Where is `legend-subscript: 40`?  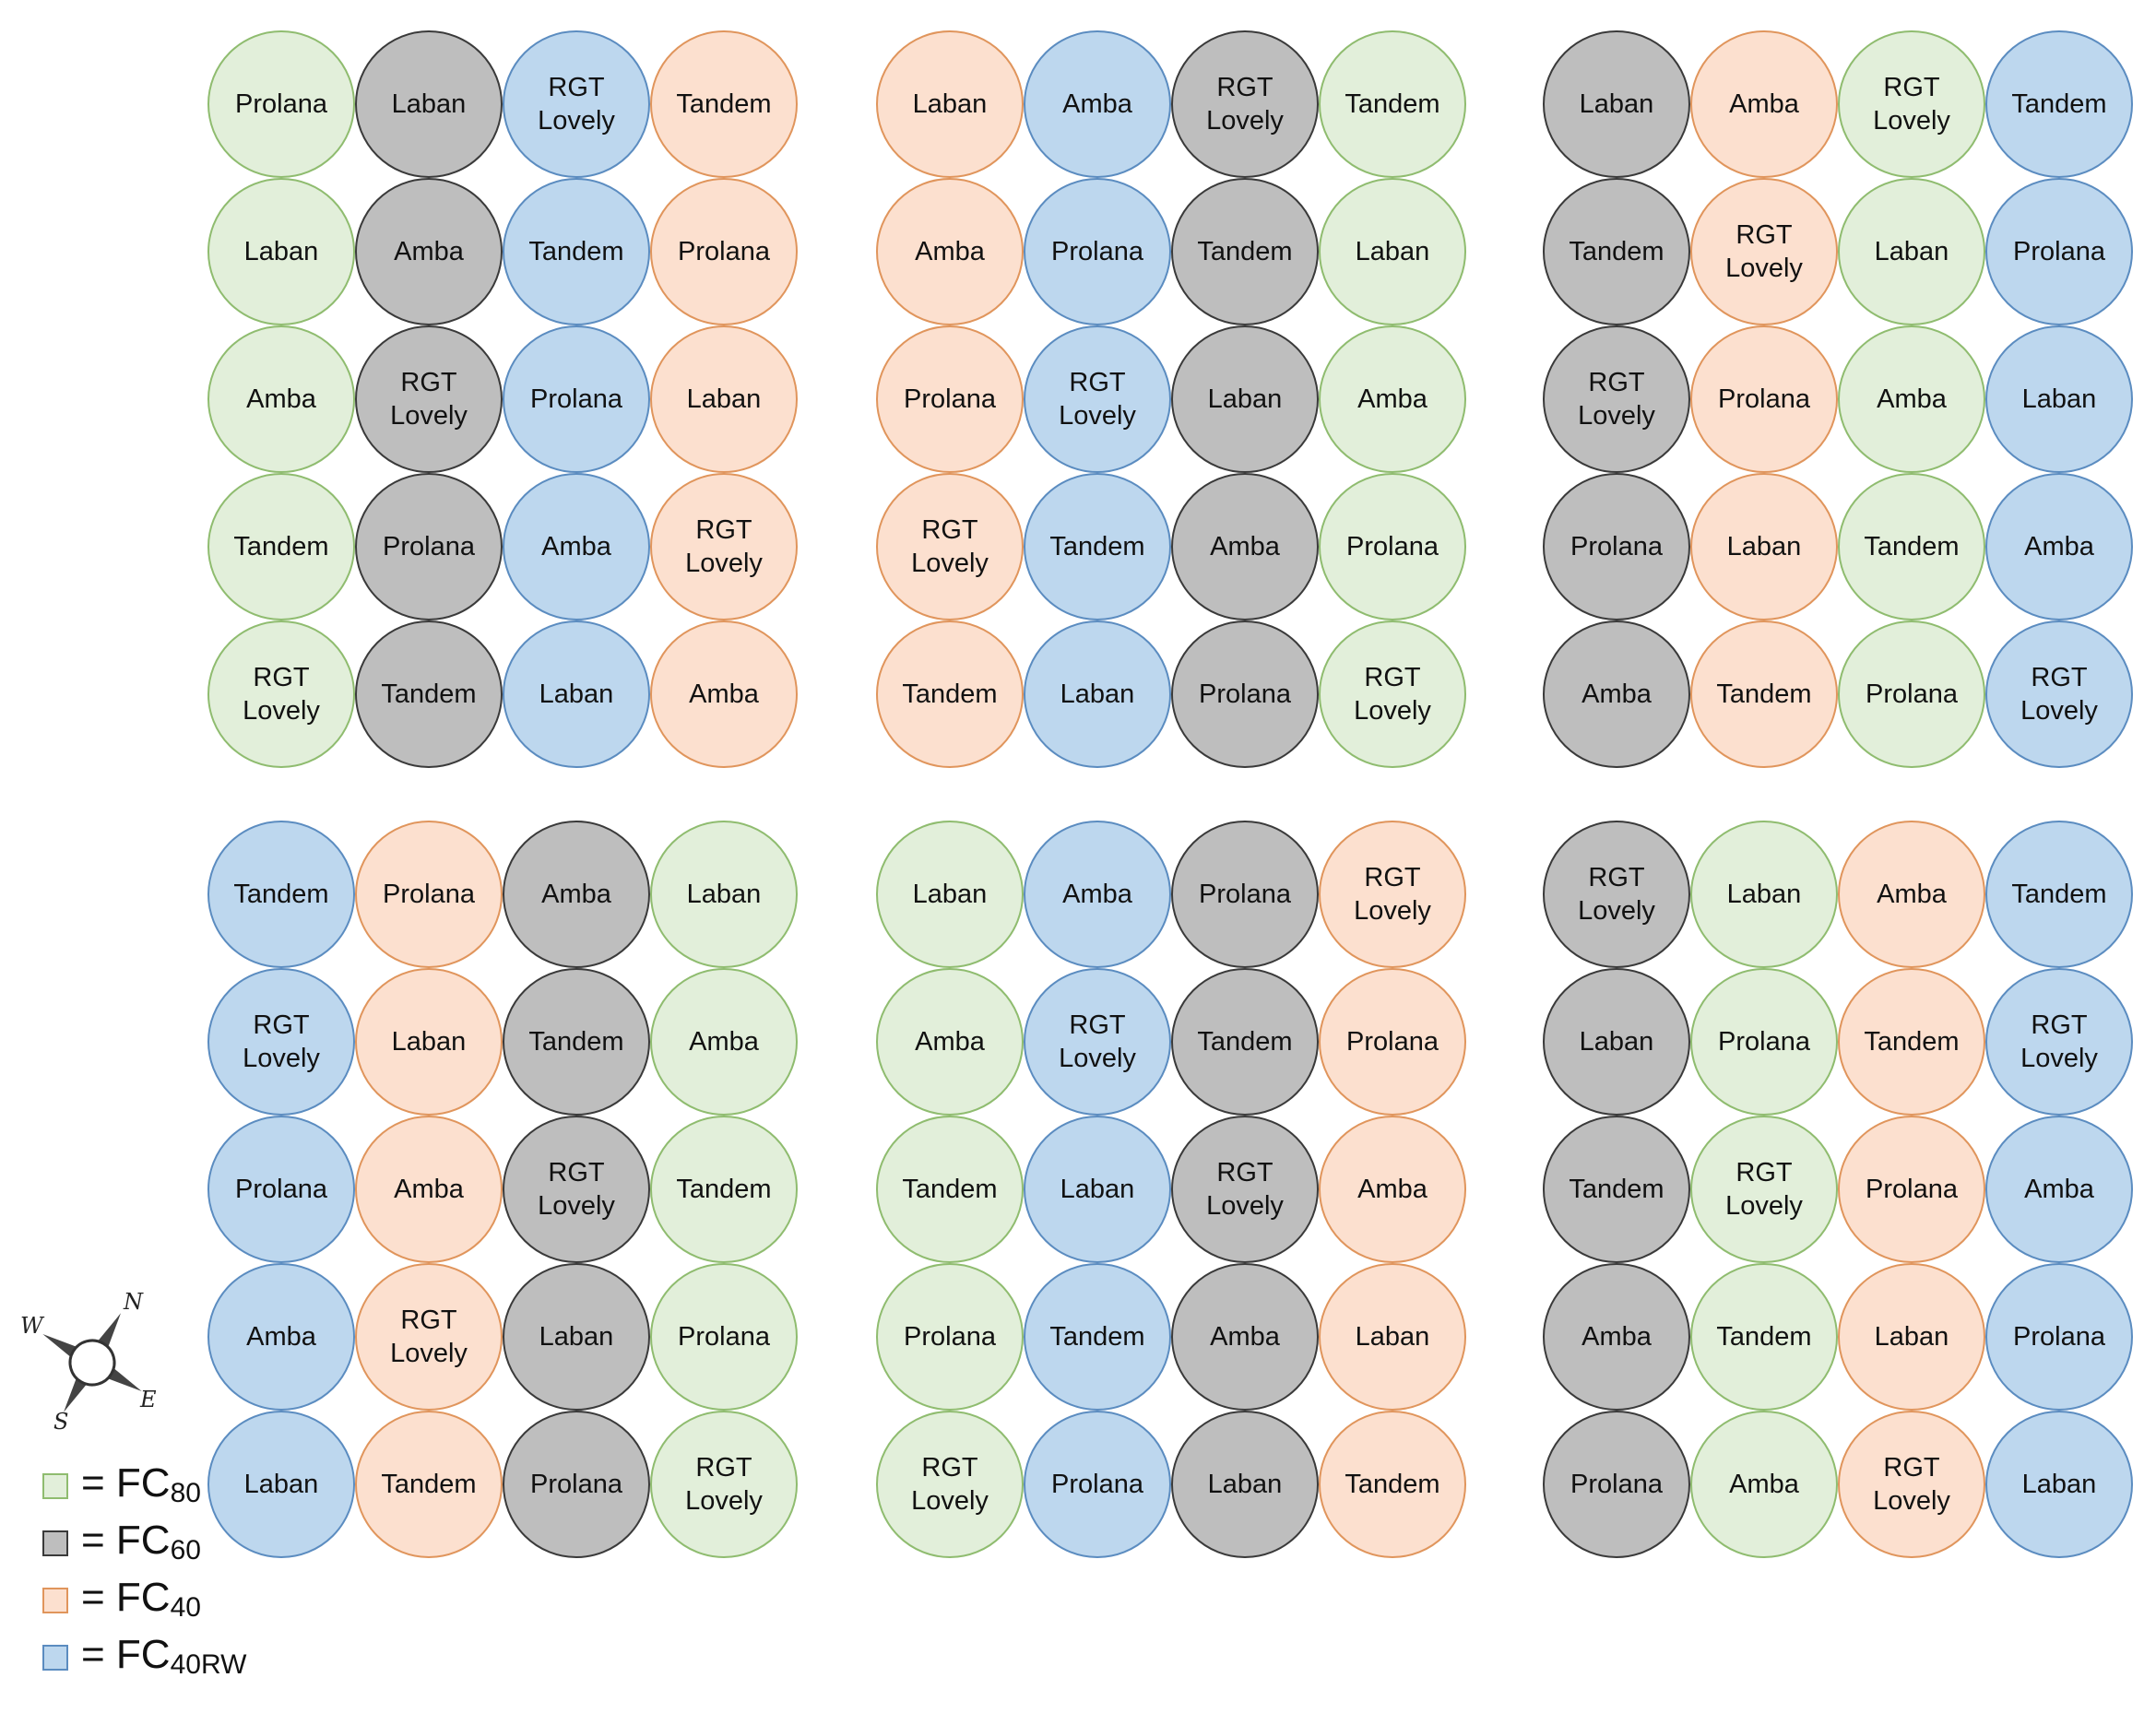
legend-subscript: 40 is located at coordinates (186, 1607).